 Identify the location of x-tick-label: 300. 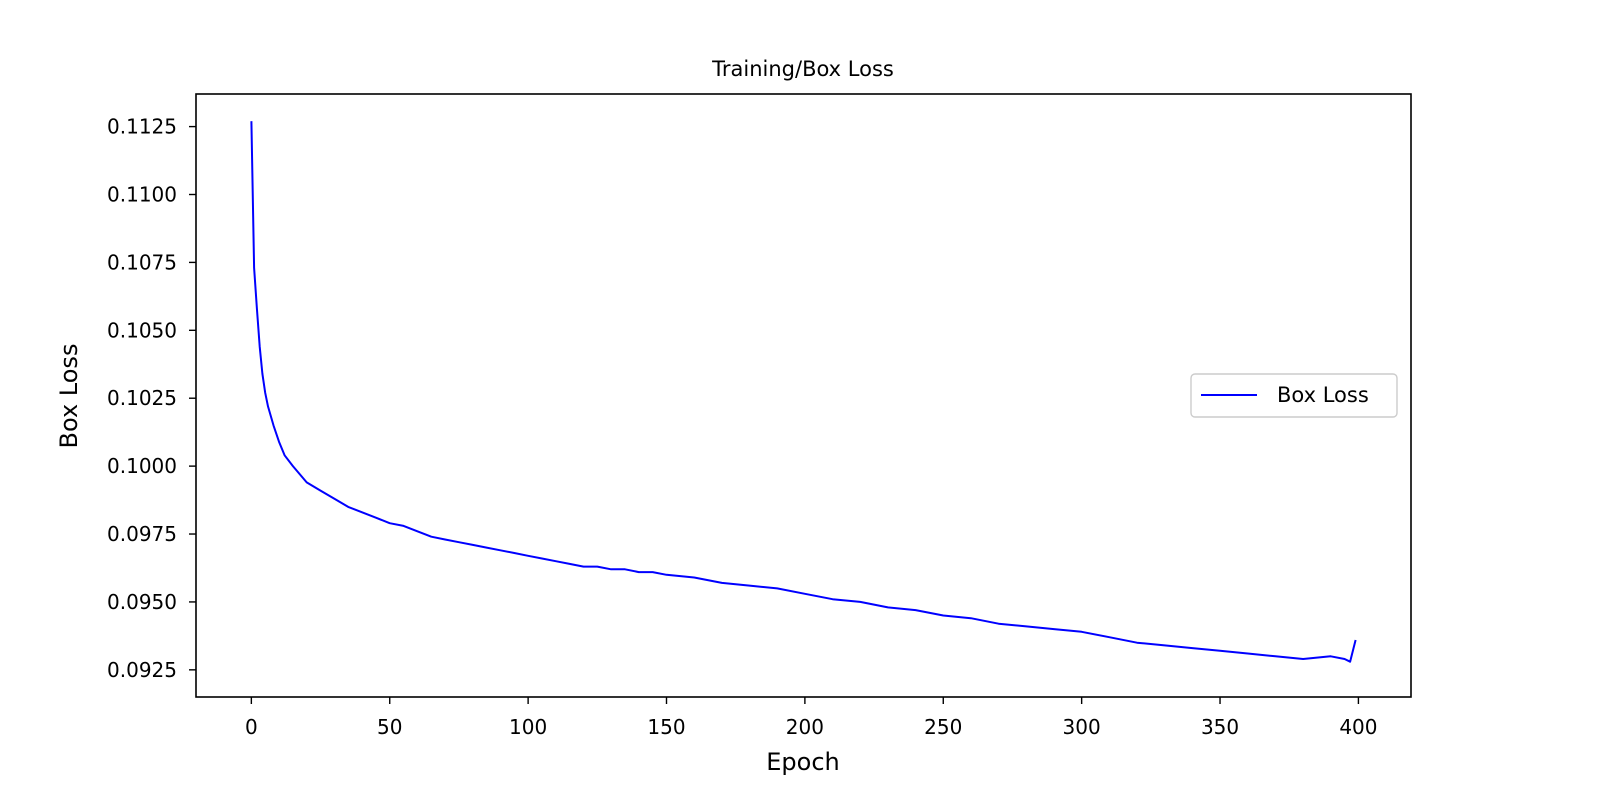
(1082, 727).